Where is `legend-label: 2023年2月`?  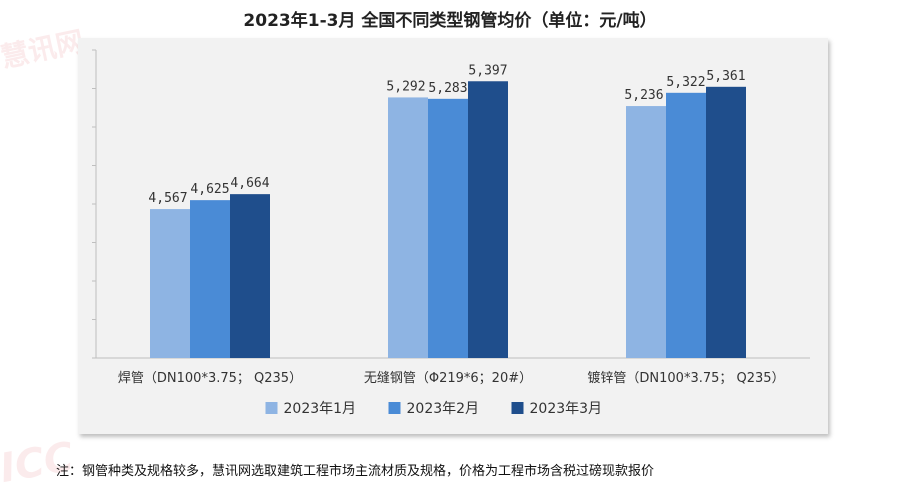
legend-label: 2023年2月 is located at coordinates (443, 409).